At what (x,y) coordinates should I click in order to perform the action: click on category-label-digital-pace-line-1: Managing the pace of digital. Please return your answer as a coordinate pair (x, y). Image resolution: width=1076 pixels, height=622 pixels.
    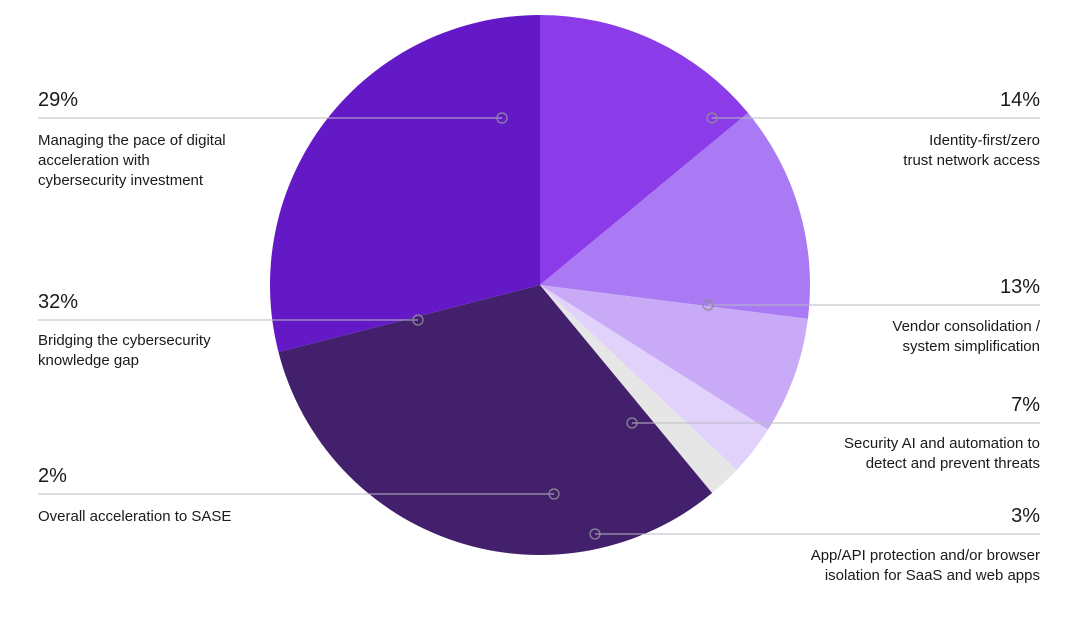
    Looking at the image, I should click on (132, 140).